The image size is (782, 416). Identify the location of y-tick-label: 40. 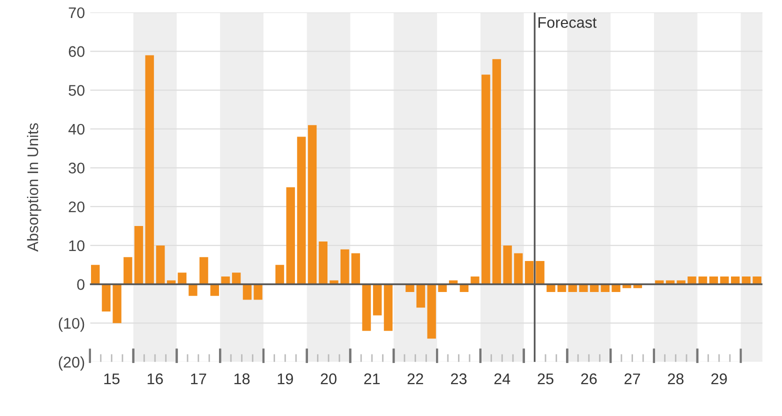
(76, 129).